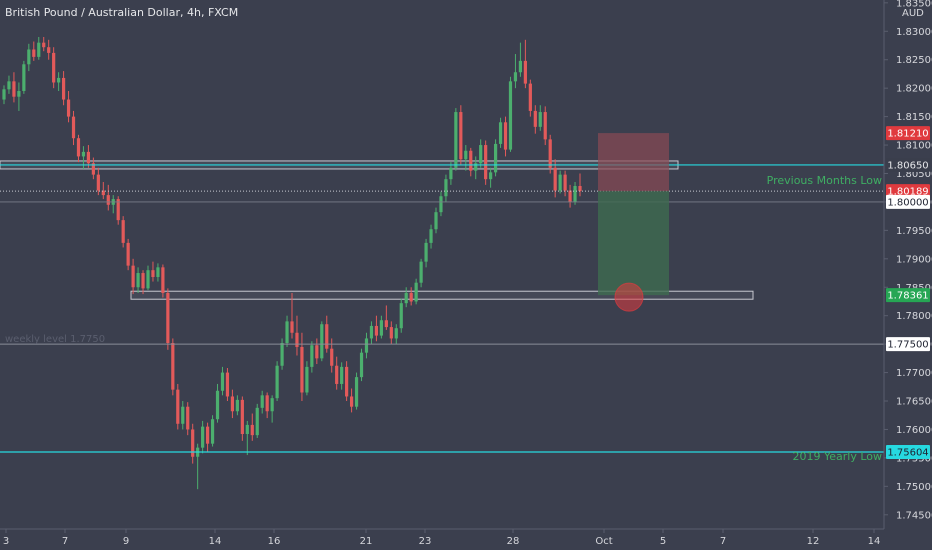 The height and width of the screenshot is (550, 932). I want to click on price-tag: 1.80000, so click(908, 201).